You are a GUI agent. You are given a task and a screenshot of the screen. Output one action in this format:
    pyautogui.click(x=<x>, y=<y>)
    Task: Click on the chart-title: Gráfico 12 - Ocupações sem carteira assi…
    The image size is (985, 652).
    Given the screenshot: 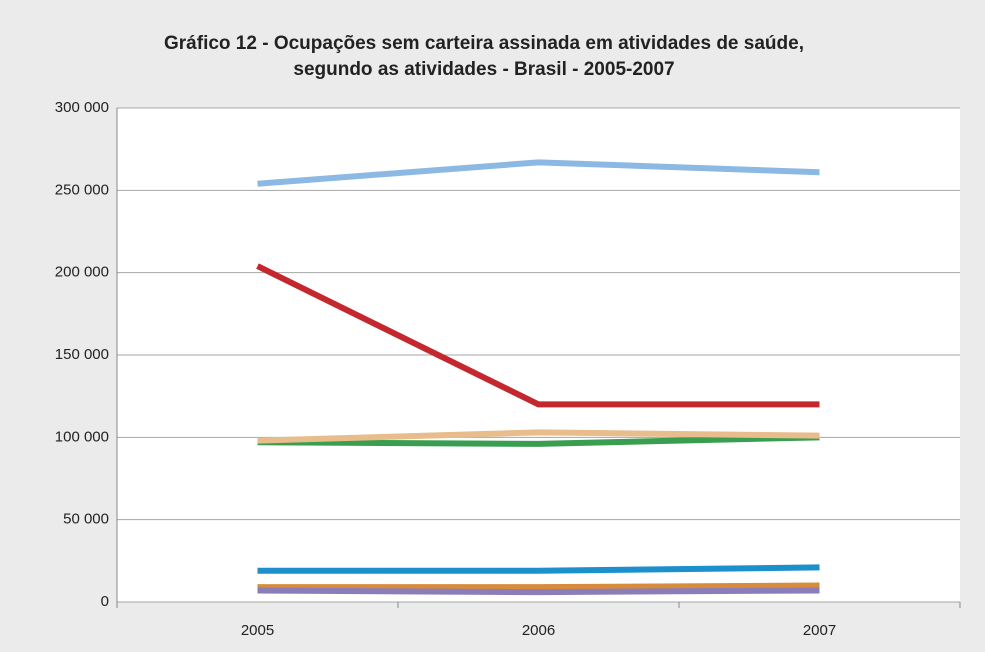 What is the action you would take?
    pyautogui.click(x=484, y=43)
    